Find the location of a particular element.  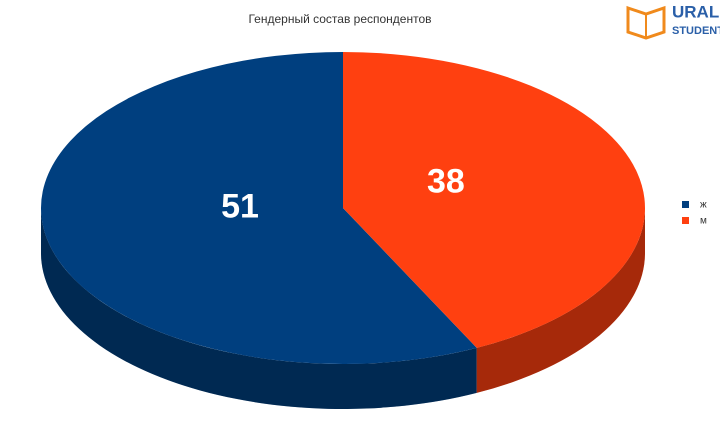

legend-label: м is located at coordinates (703, 221).